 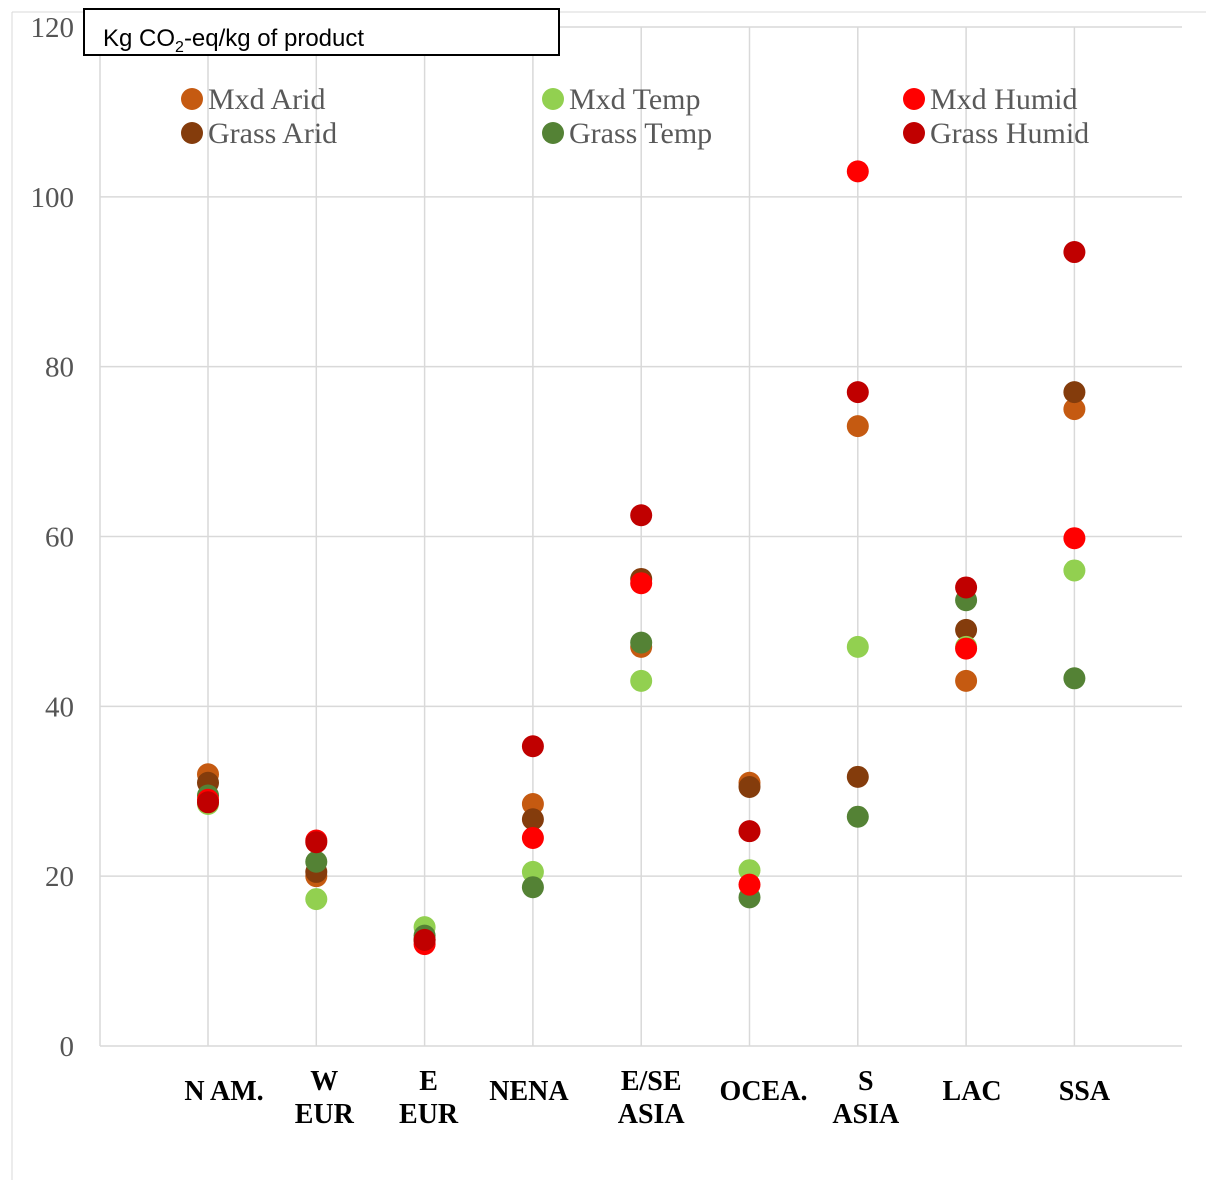 I want to click on unit-label-suffix: -eq/kg of product, so click(x=274, y=38).